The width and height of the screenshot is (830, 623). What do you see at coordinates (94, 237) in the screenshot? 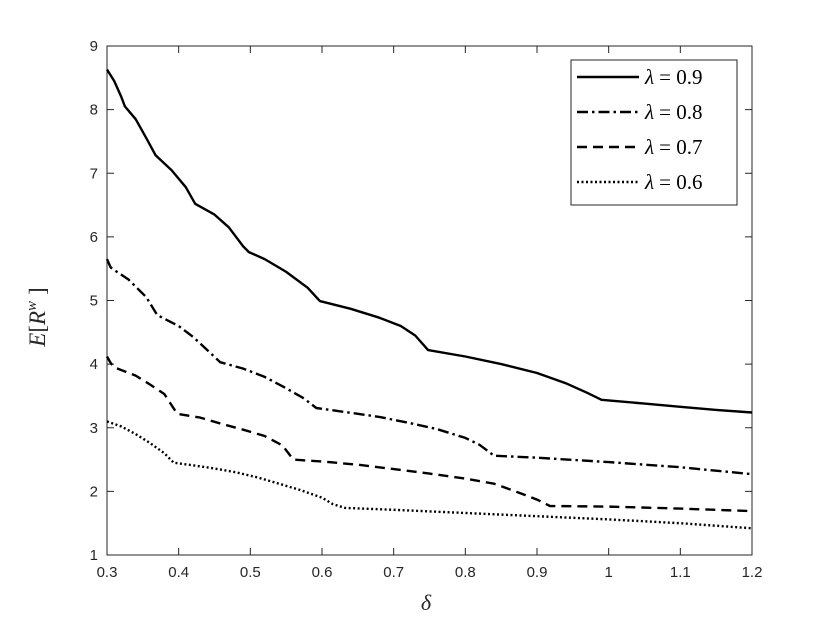
I see `y-tick-label: 6` at bounding box center [94, 237].